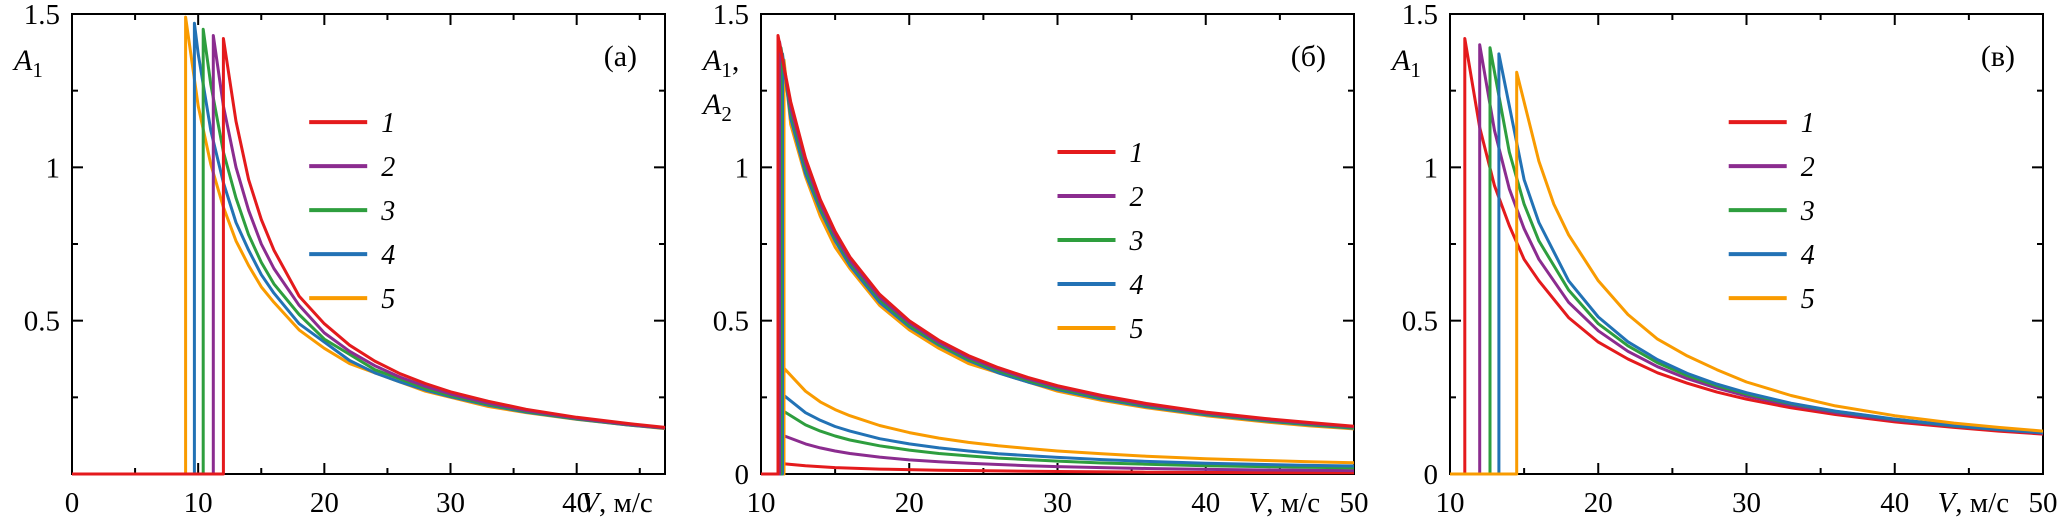 The image size is (2067, 531). Describe the element at coordinates (1308, 56) in the screenshot. I see `panel-tag: (б)` at that location.